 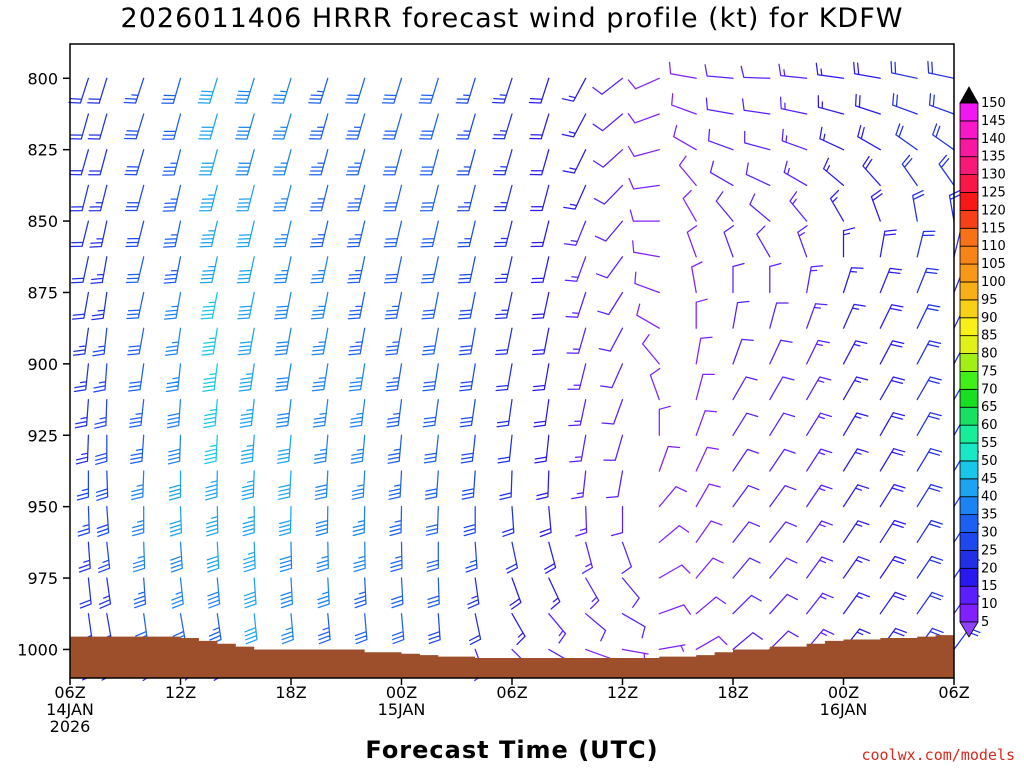 What do you see at coordinates (42, 578) in the screenshot?
I see `y-tick-label: 975` at bounding box center [42, 578].